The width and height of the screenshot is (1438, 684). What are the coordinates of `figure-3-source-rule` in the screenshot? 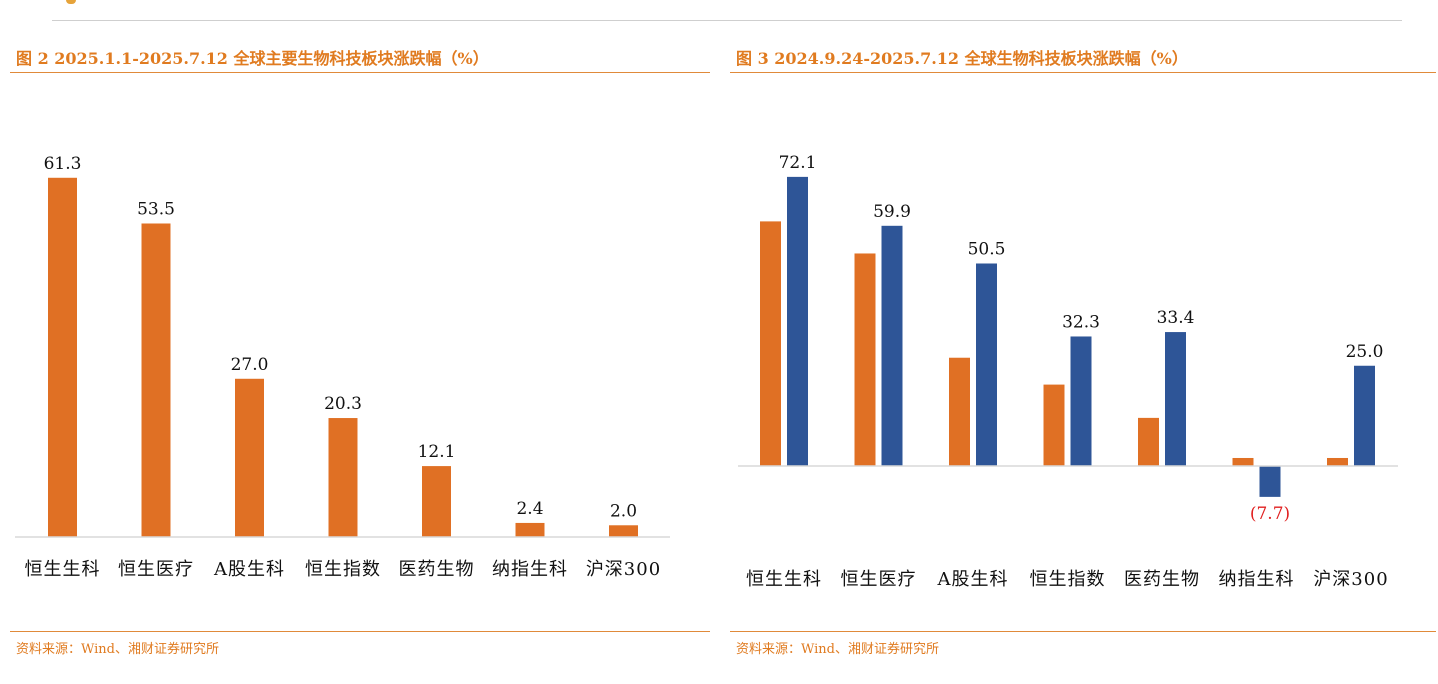 It's located at (1083, 631).